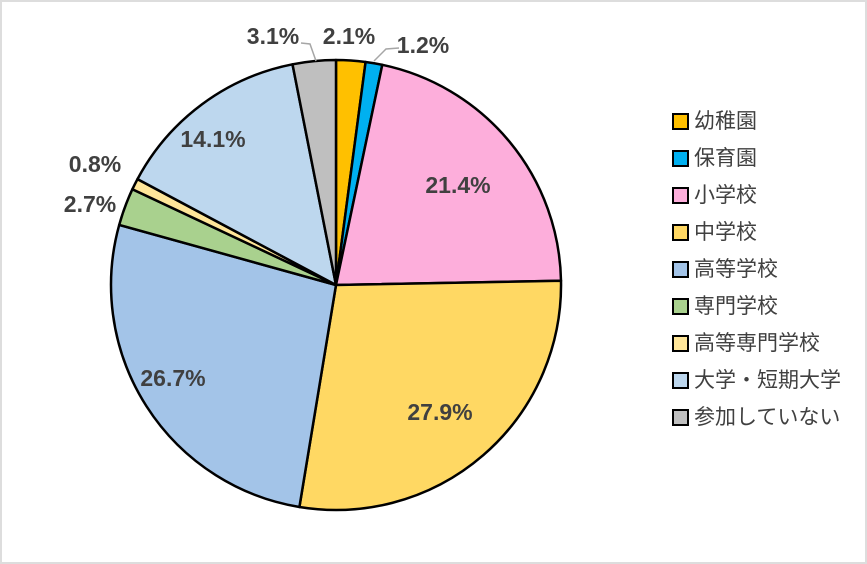 The width and height of the screenshot is (867, 564). What do you see at coordinates (680, 195) in the screenshot?
I see `legend-swatch-elementary-school` at bounding box center [680, 195].